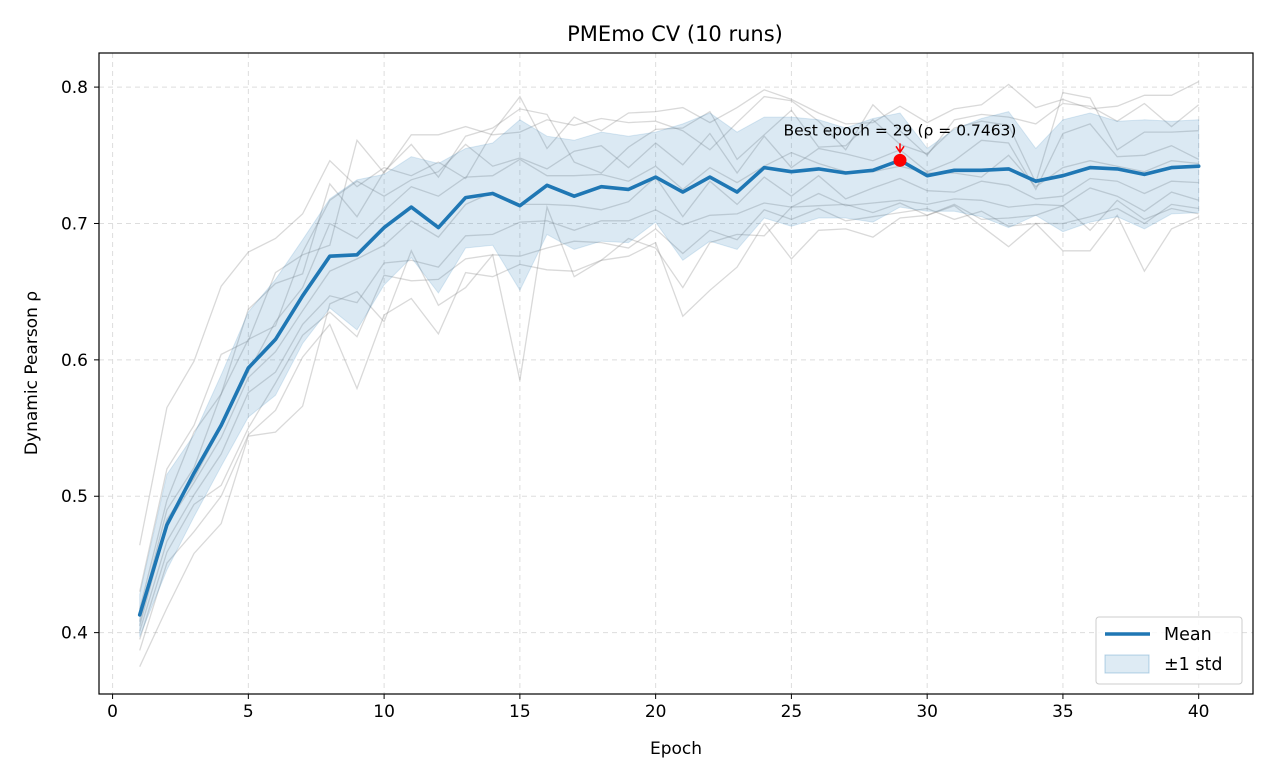 The width and height of the screenshot is (1275, 780). Describe the element at coordinates (1063, 712) in the screenshot. I see `x-tick-label: 35` at that location.